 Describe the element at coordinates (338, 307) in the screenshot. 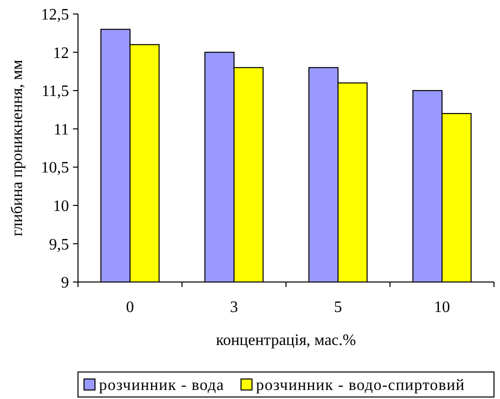

I see `x-tick-label: 5` at that location.